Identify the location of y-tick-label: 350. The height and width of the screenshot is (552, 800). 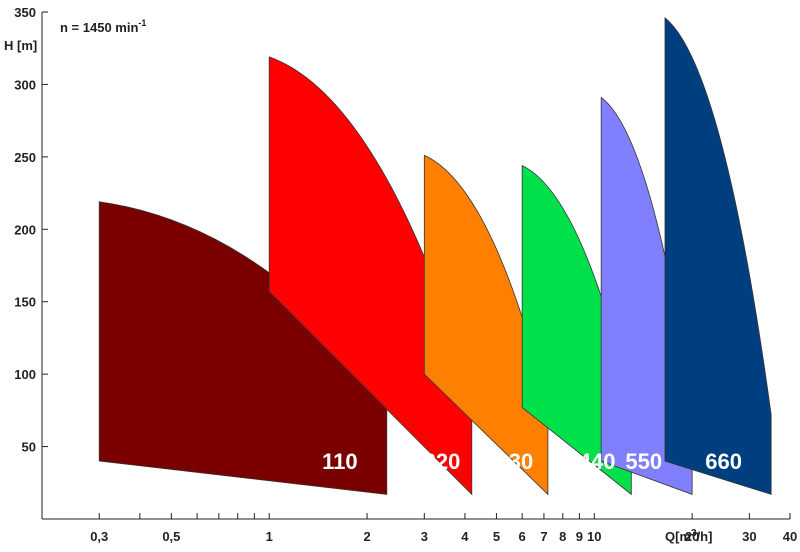
(25, 12).